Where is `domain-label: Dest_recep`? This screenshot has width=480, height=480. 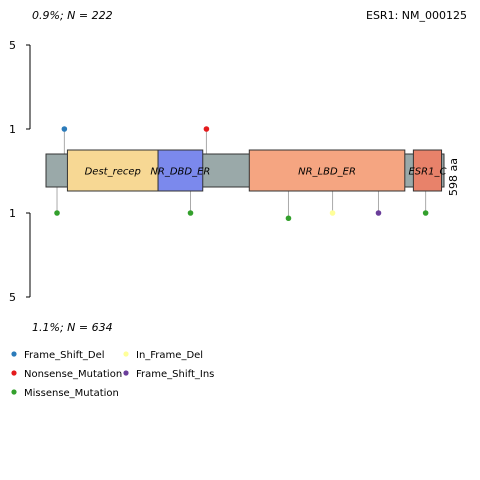
domain-label: Dest_recep is located at coordinates (113, 172).